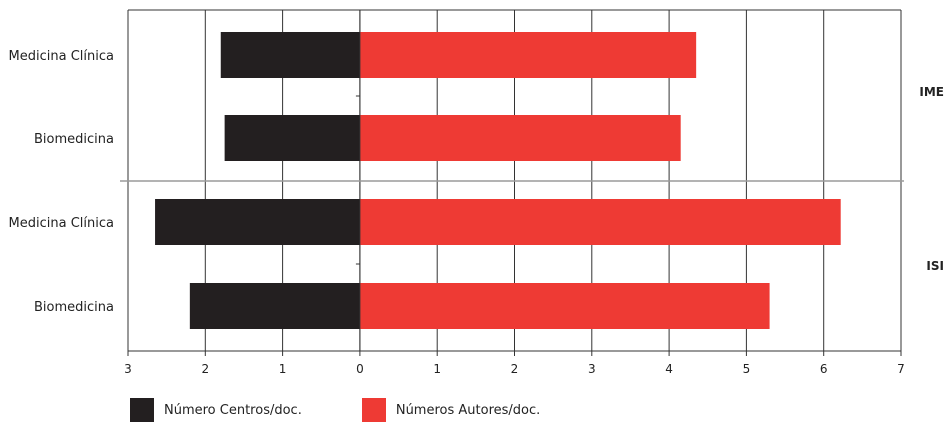 The image size is (946, 422). Describe the element at coordinates (468, 410) in the screenshot. I see `legend-label-autores: Números Autores/doc.` at that location.